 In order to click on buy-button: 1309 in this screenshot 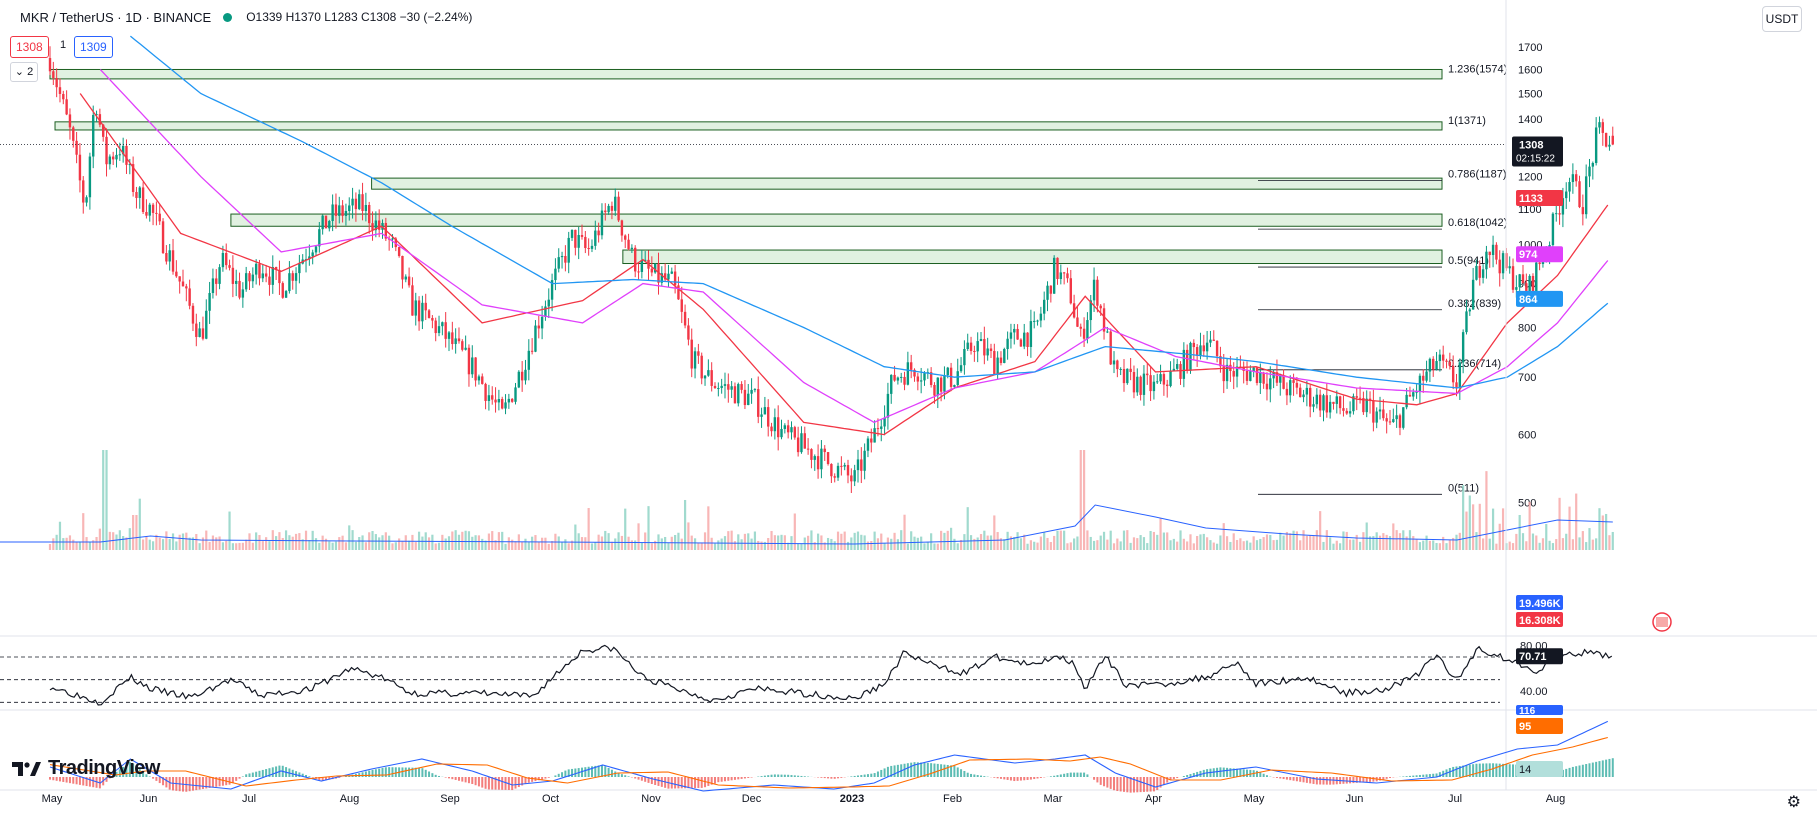, I will do `click(93, 47)`.